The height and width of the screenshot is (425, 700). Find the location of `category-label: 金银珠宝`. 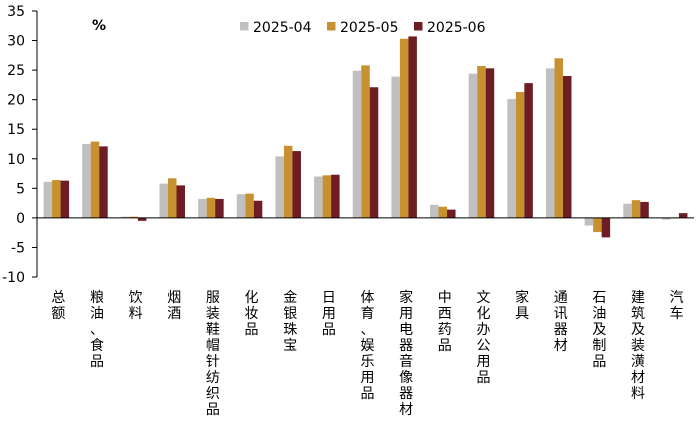

category-label: 金银珠宝 is located at coordinates (290, 322).